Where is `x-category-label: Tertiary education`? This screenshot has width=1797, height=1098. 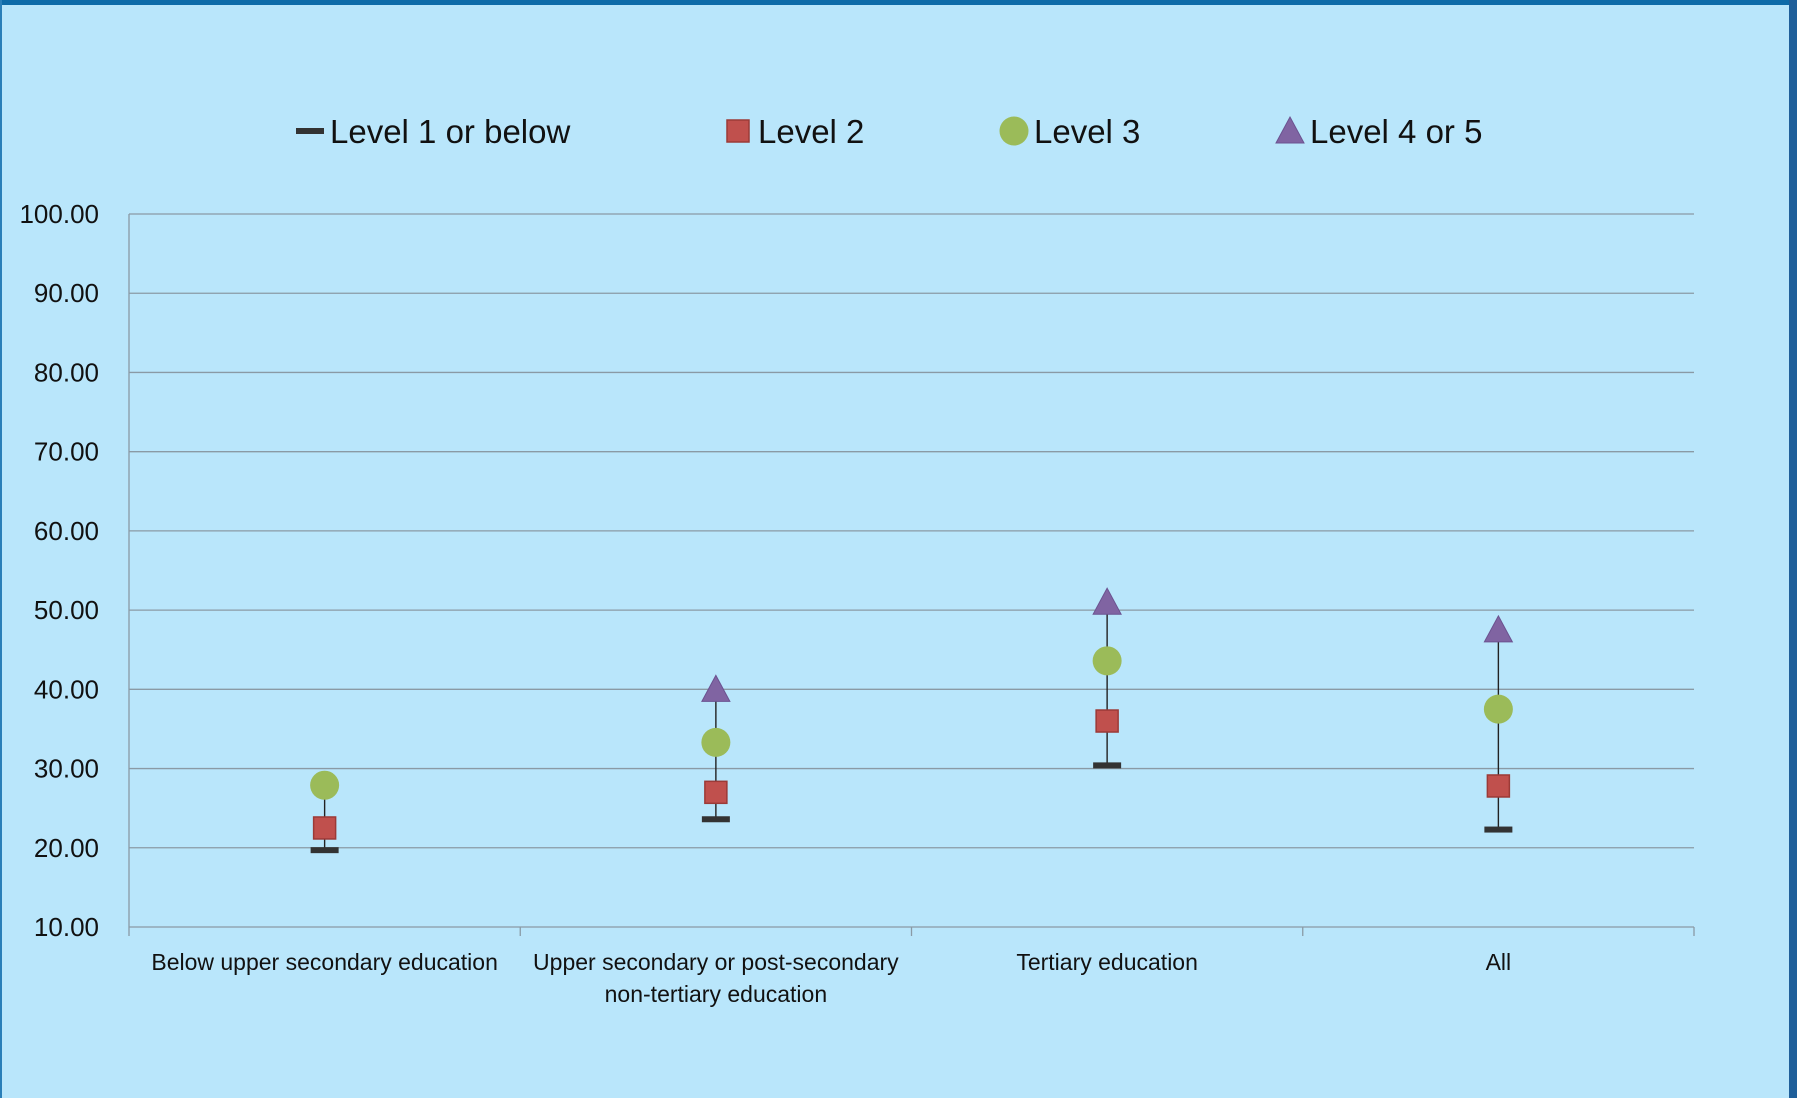 x-category-label: Tertiary education is located at coordinates (1107, 962).